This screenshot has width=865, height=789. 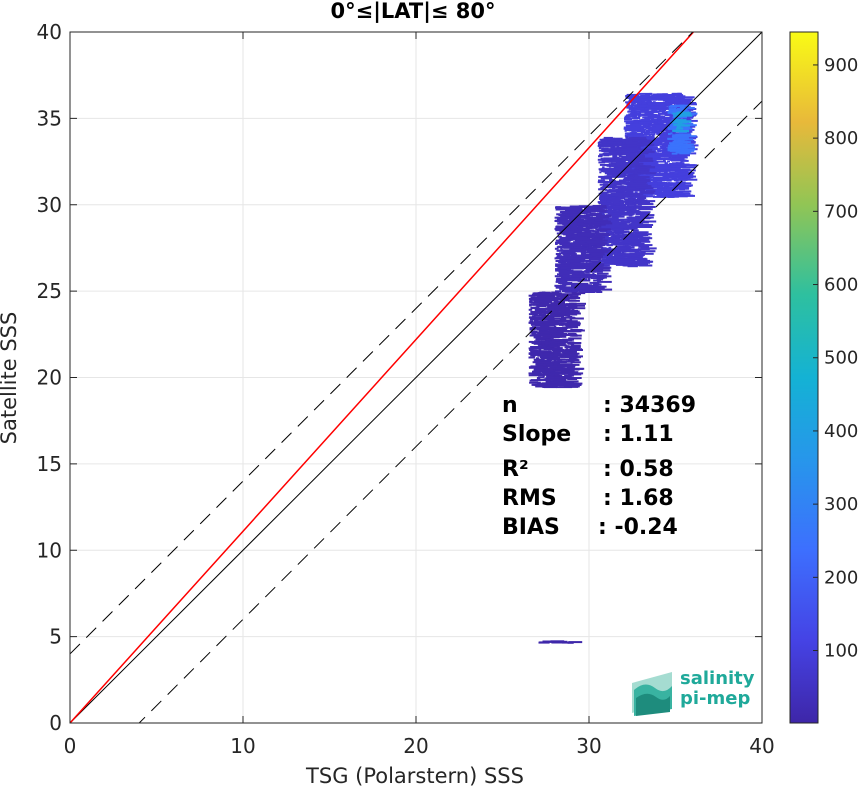 I want to click on y-tick-label: 10, so click(x=49, y=550).